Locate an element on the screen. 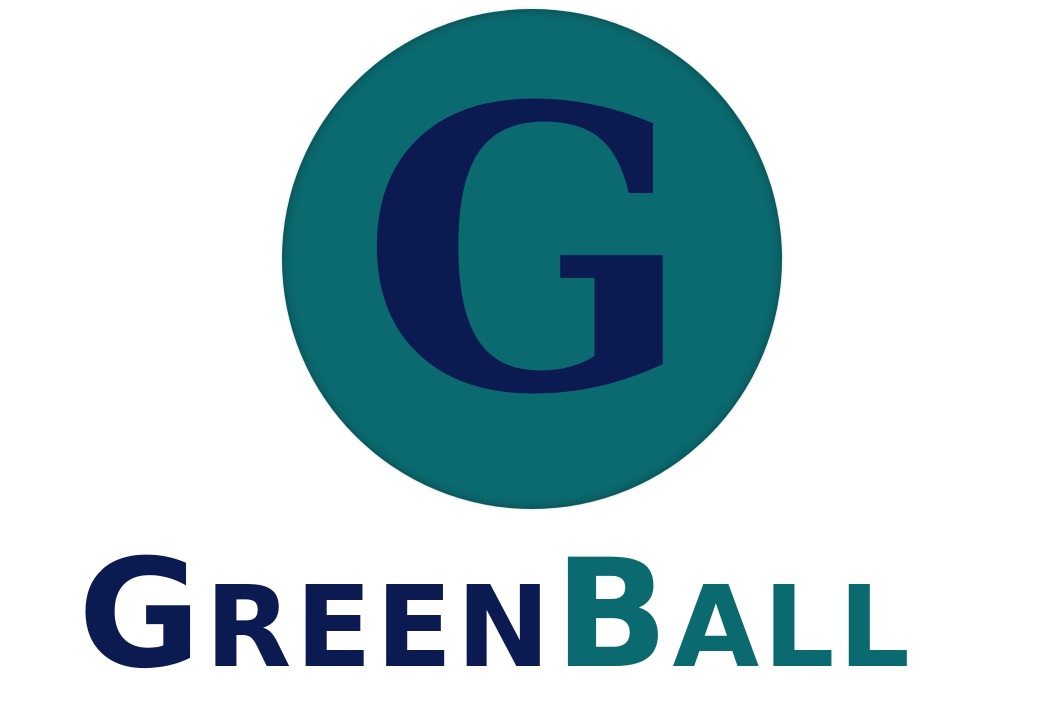 This screenshot has height=723, width=1061. wordmark-green-initial: G is located at coordinates (142, 615).